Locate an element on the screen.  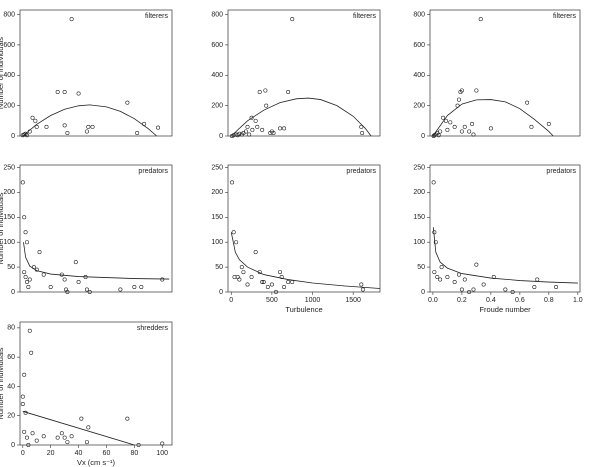
x-tick-label: 0.8 is located at coordinates (549, 300).